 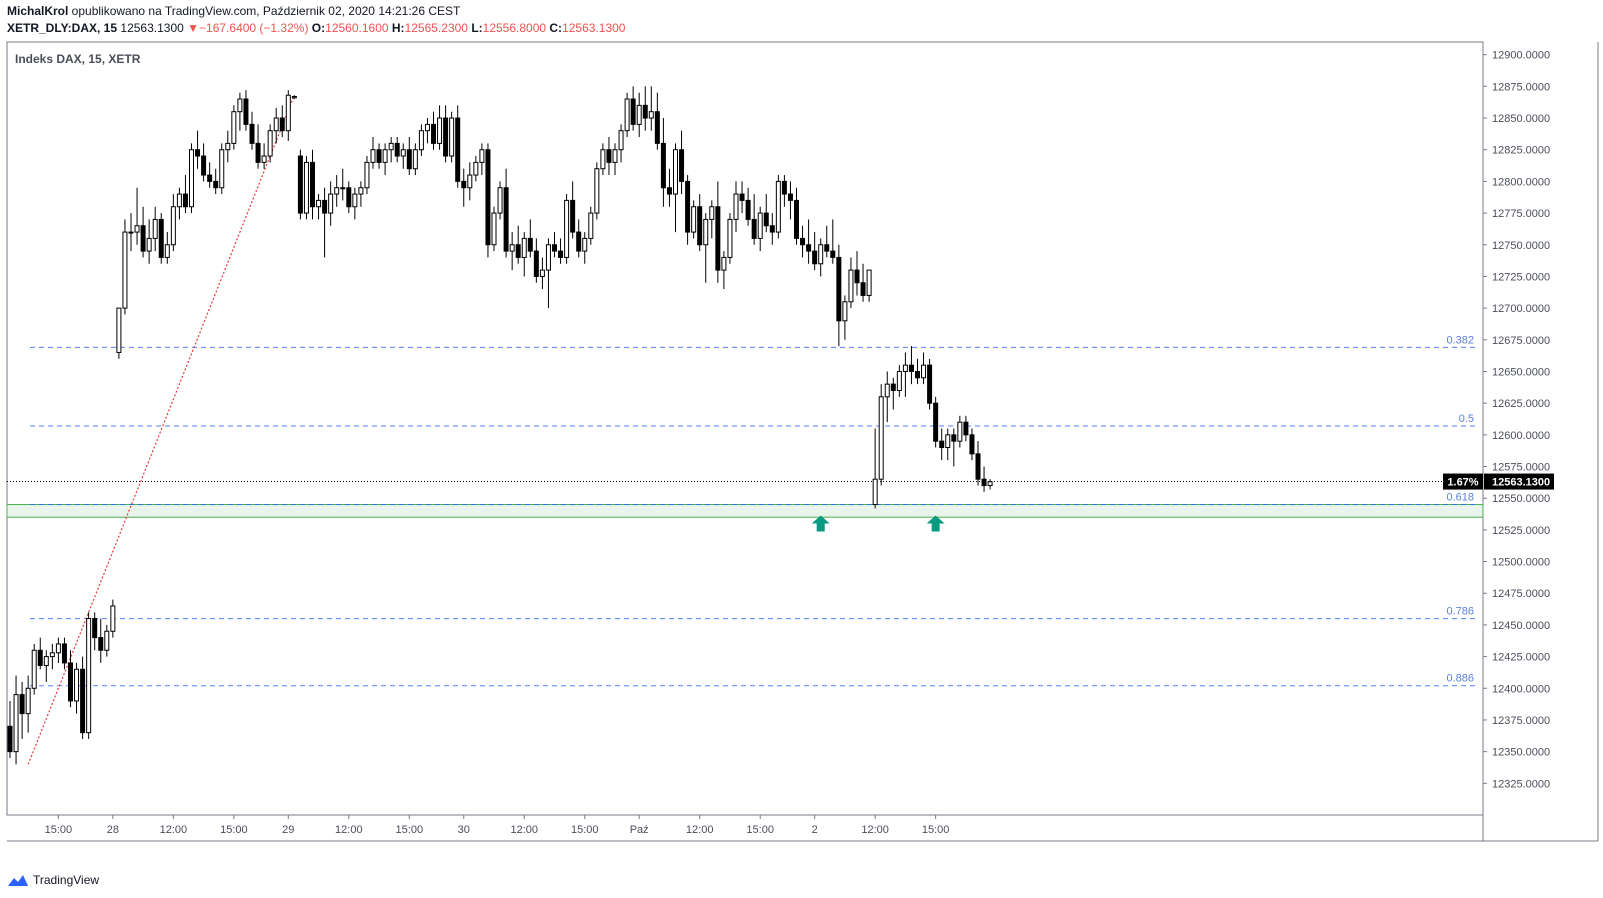 What do you see at coordinates (1521, 341) in the screenshot?
I see `price-tick-label: 12675.0000` at bounding box center [1521, 341].